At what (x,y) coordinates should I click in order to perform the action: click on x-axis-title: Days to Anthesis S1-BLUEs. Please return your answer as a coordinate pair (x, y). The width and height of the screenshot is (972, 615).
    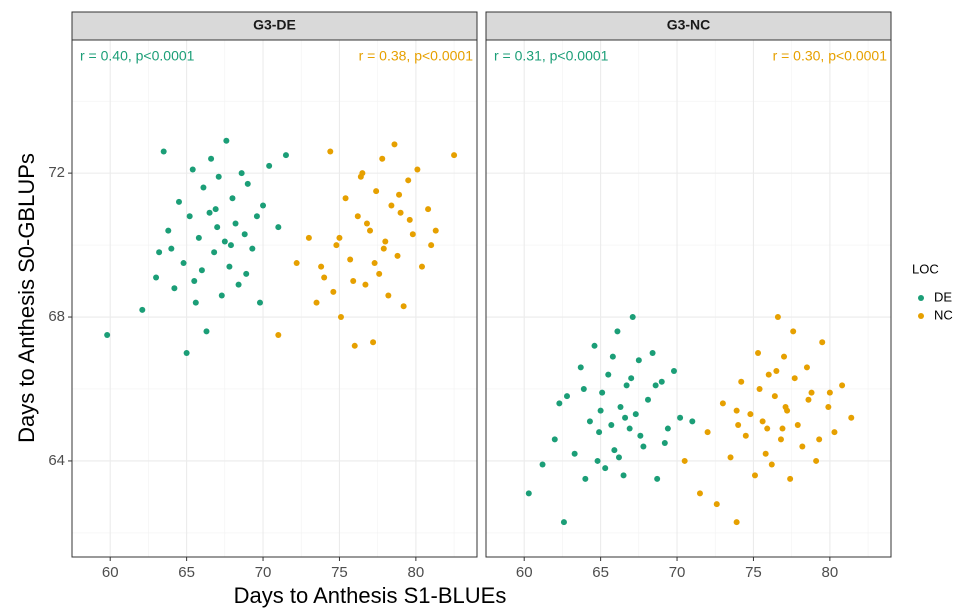
    Looking at the image, I should click on (370, 595).